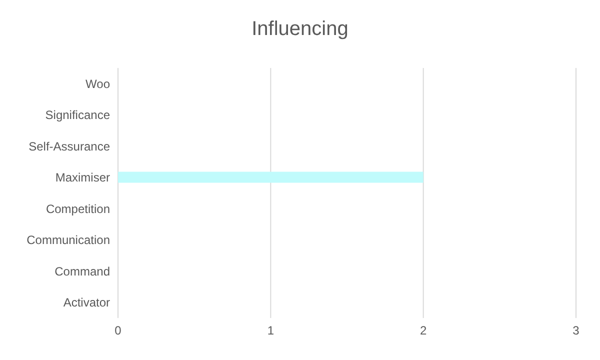  I want to click on y-tick-label: Activator, so click(86, 303).